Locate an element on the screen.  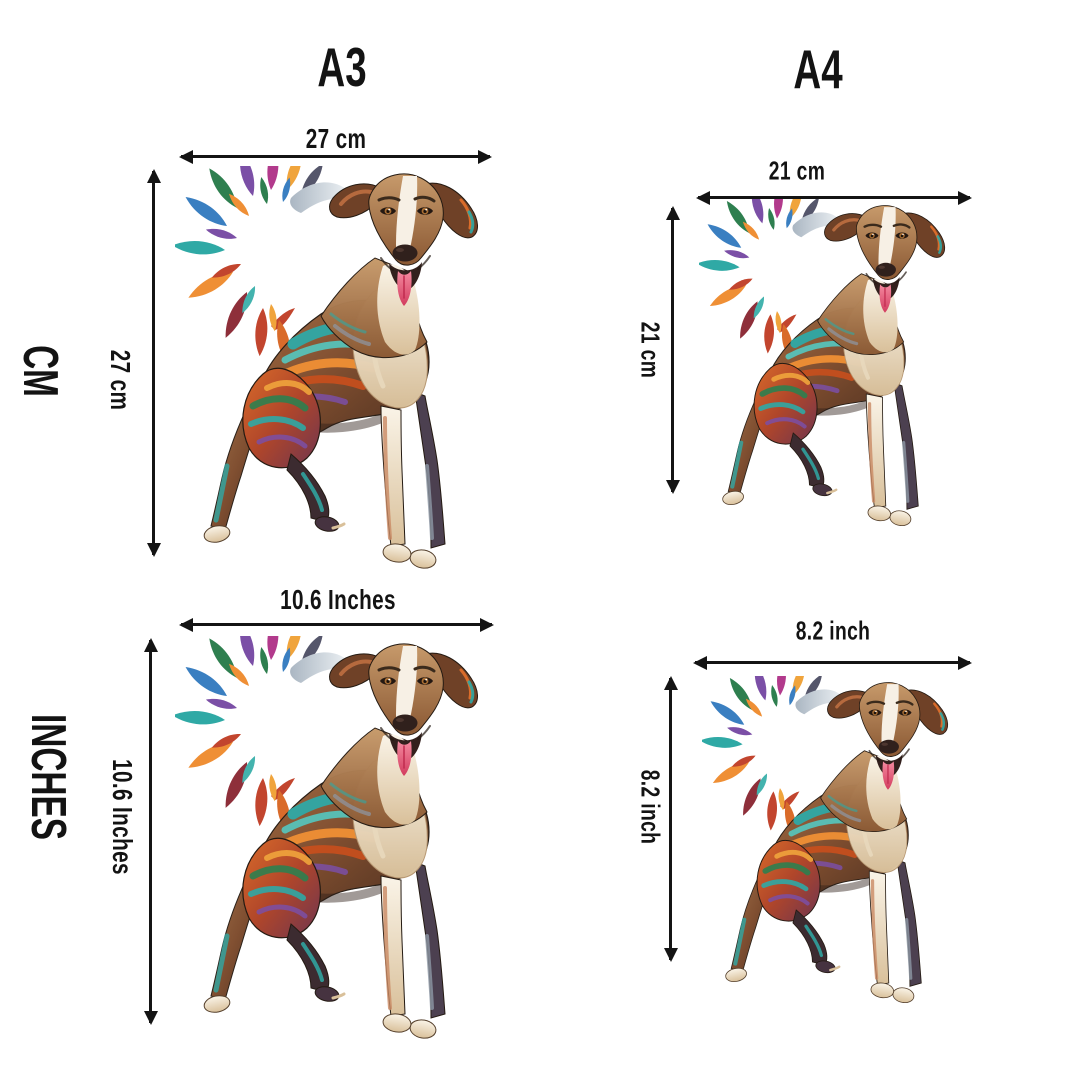
a4-inches-height-label: 8.2 inch is located at coordinates (650, 807).